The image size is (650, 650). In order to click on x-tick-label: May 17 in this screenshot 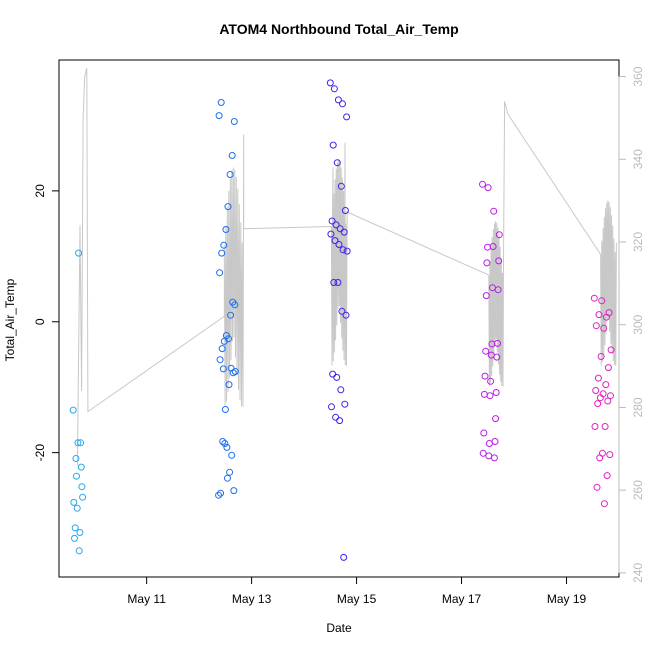, I will do `click(462, 599)`.